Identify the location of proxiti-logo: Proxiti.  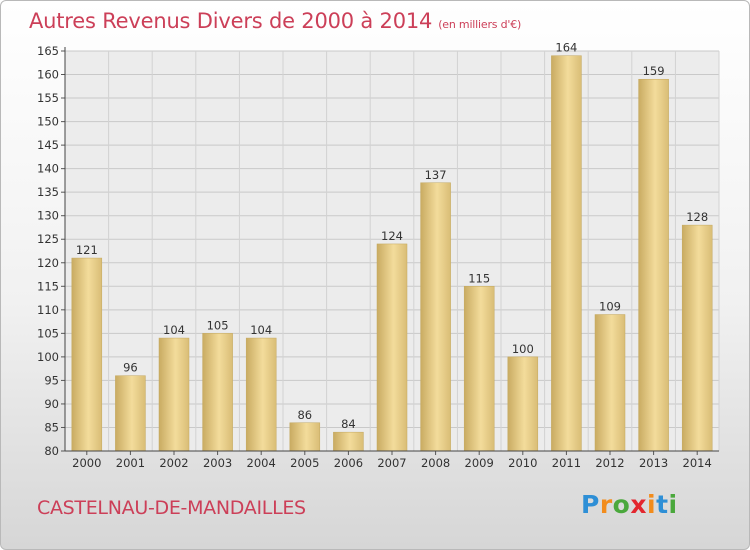
(629, 504).